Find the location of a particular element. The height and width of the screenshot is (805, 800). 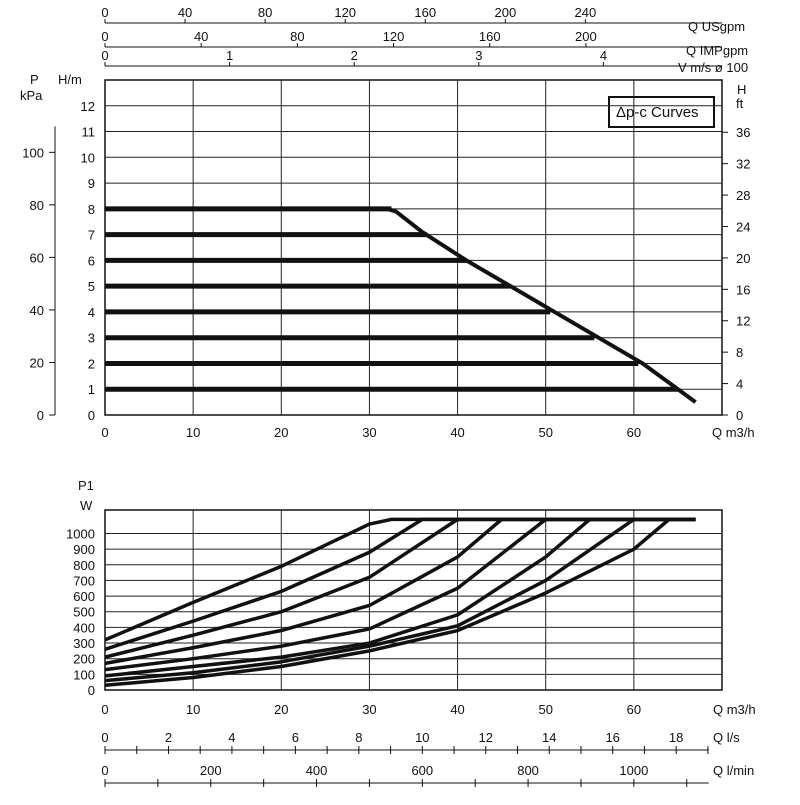

top-x-tick-label: 0 is located at coordinates (104, 432).